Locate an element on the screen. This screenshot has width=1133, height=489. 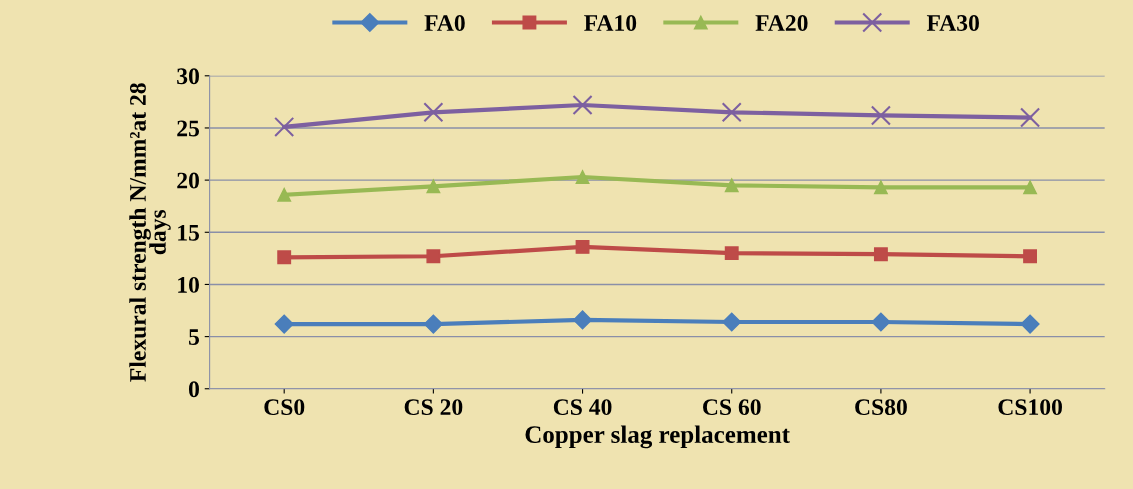
x-tick-label: CS 60 is located at coordinates (732, 407).